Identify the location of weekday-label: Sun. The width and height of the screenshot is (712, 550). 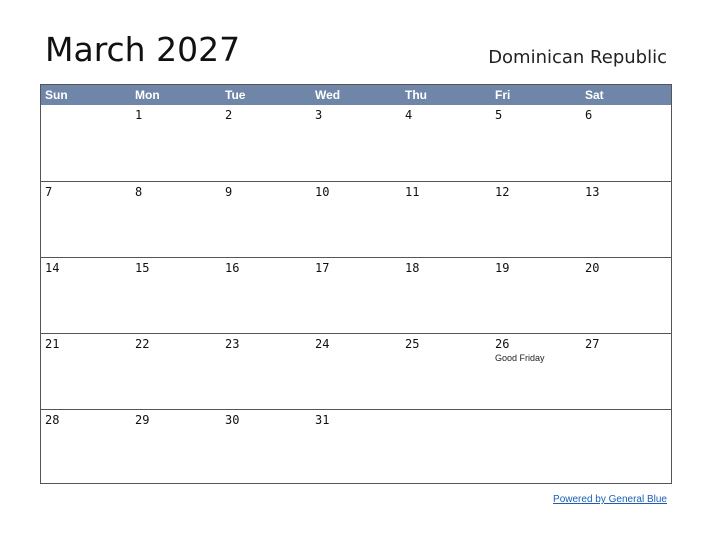
(56, 95).